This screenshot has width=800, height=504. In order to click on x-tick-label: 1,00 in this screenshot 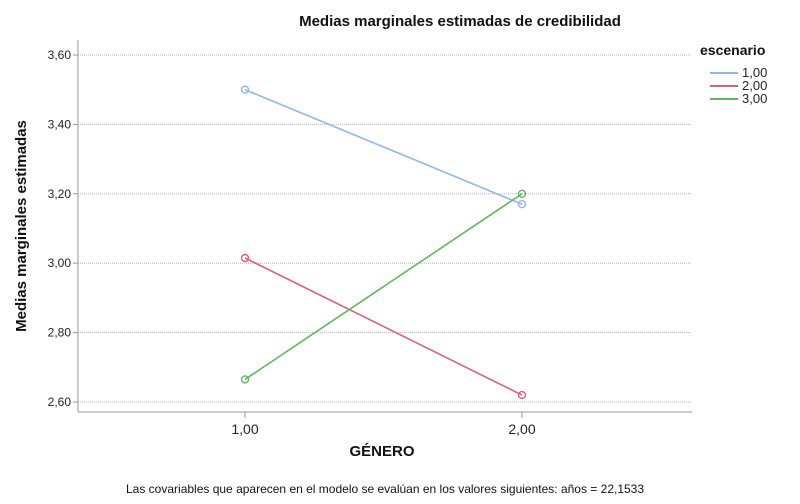, I will do `click(244, 429)`.